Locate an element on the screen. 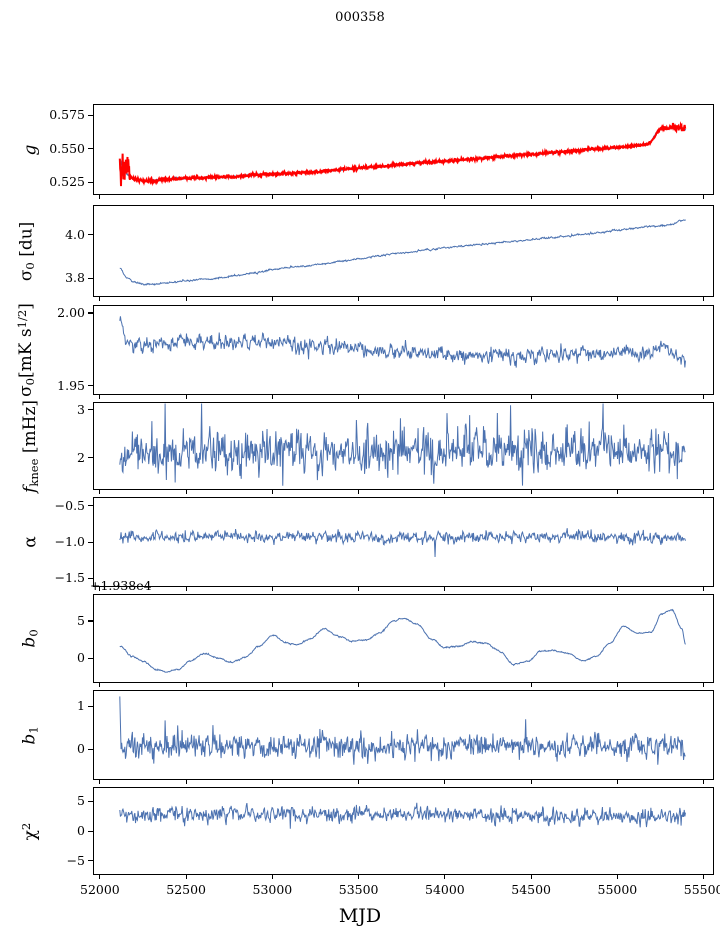  y-axis-label-fknee: fknee [mHz] is located at coordinates (30, 446).